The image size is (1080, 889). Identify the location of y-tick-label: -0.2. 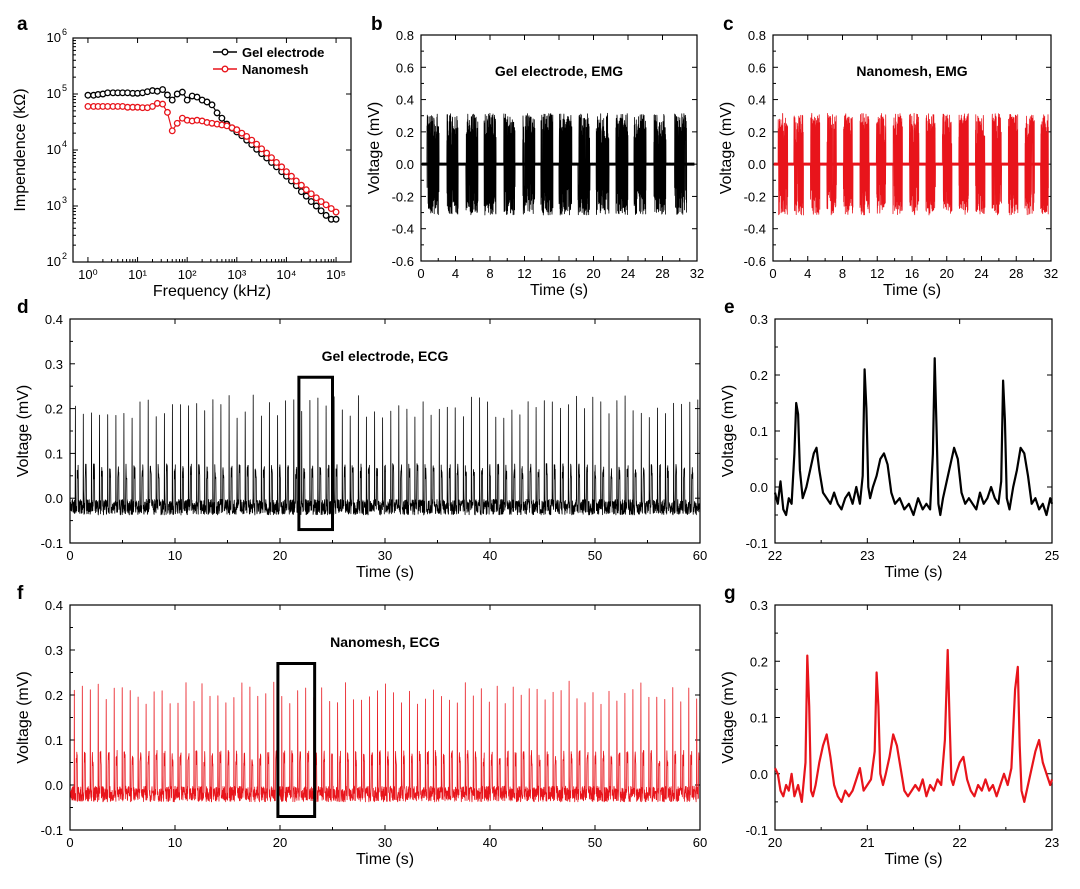
(755, 196).